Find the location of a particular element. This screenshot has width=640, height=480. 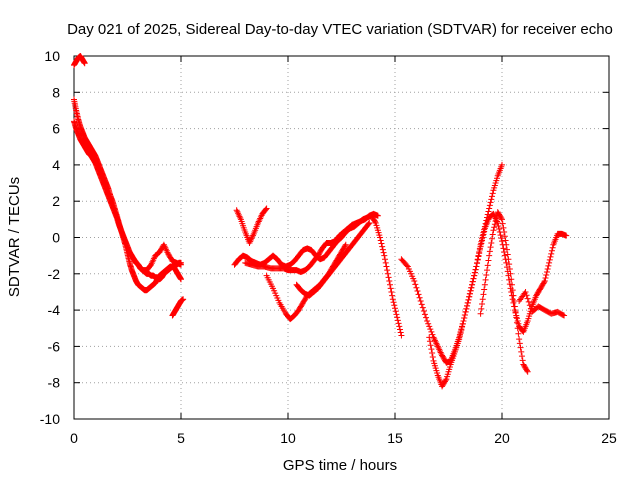

series-seg-g is located at coordinates (251, 225).